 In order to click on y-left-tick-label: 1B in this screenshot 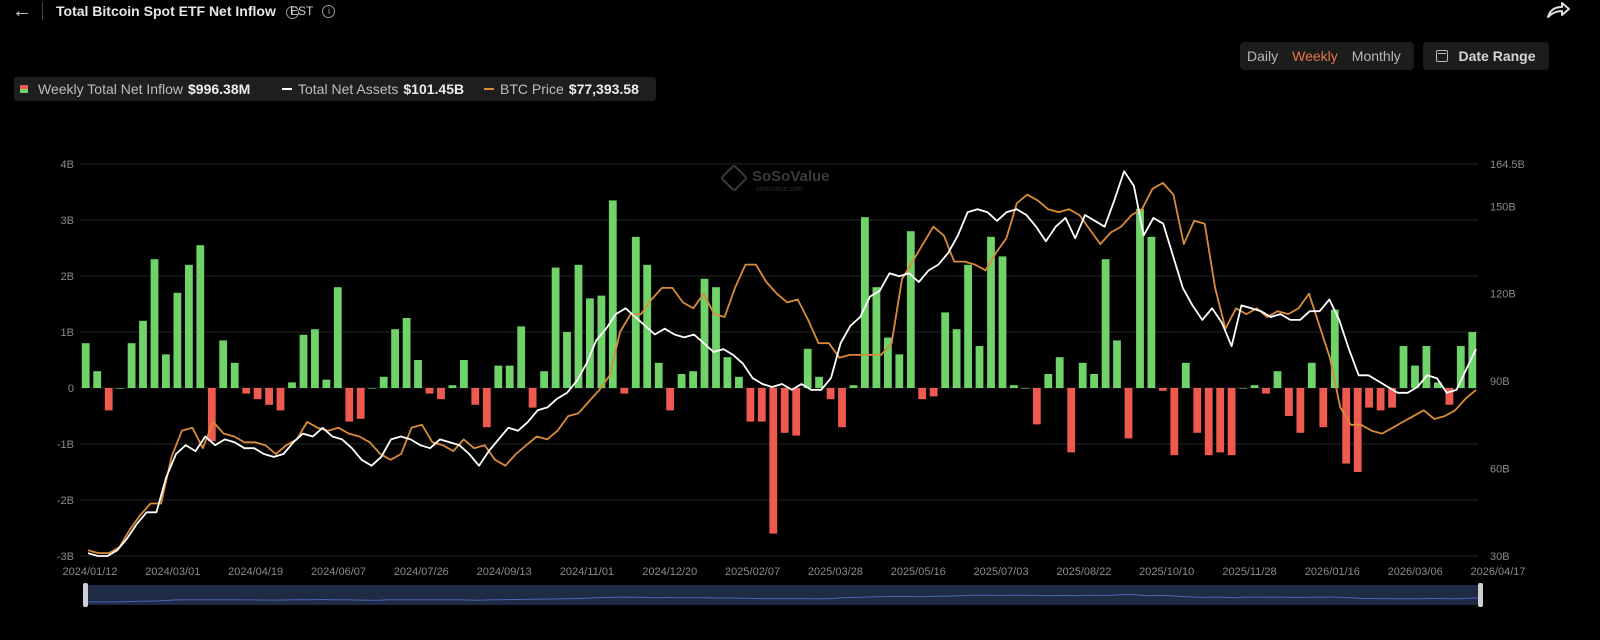, I will do `click(67, 333)`.